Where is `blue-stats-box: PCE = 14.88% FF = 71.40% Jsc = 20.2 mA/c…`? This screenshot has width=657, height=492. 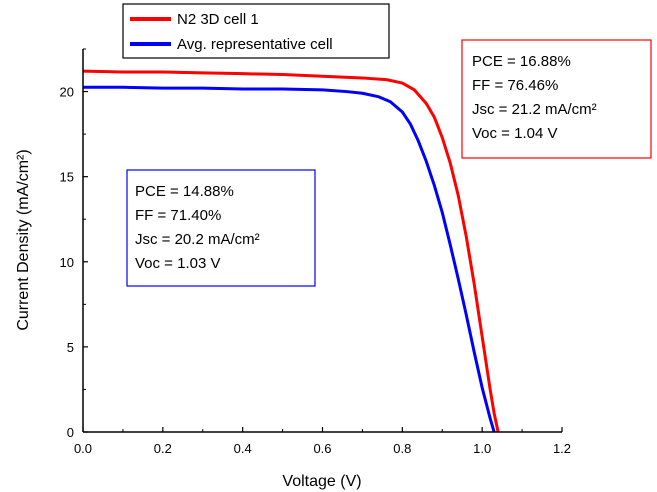 blue-stats-box: PCE = 14.88% FF = 71.40% Jsc = 20.2 mA/c… is located at coordinates (221, 228).